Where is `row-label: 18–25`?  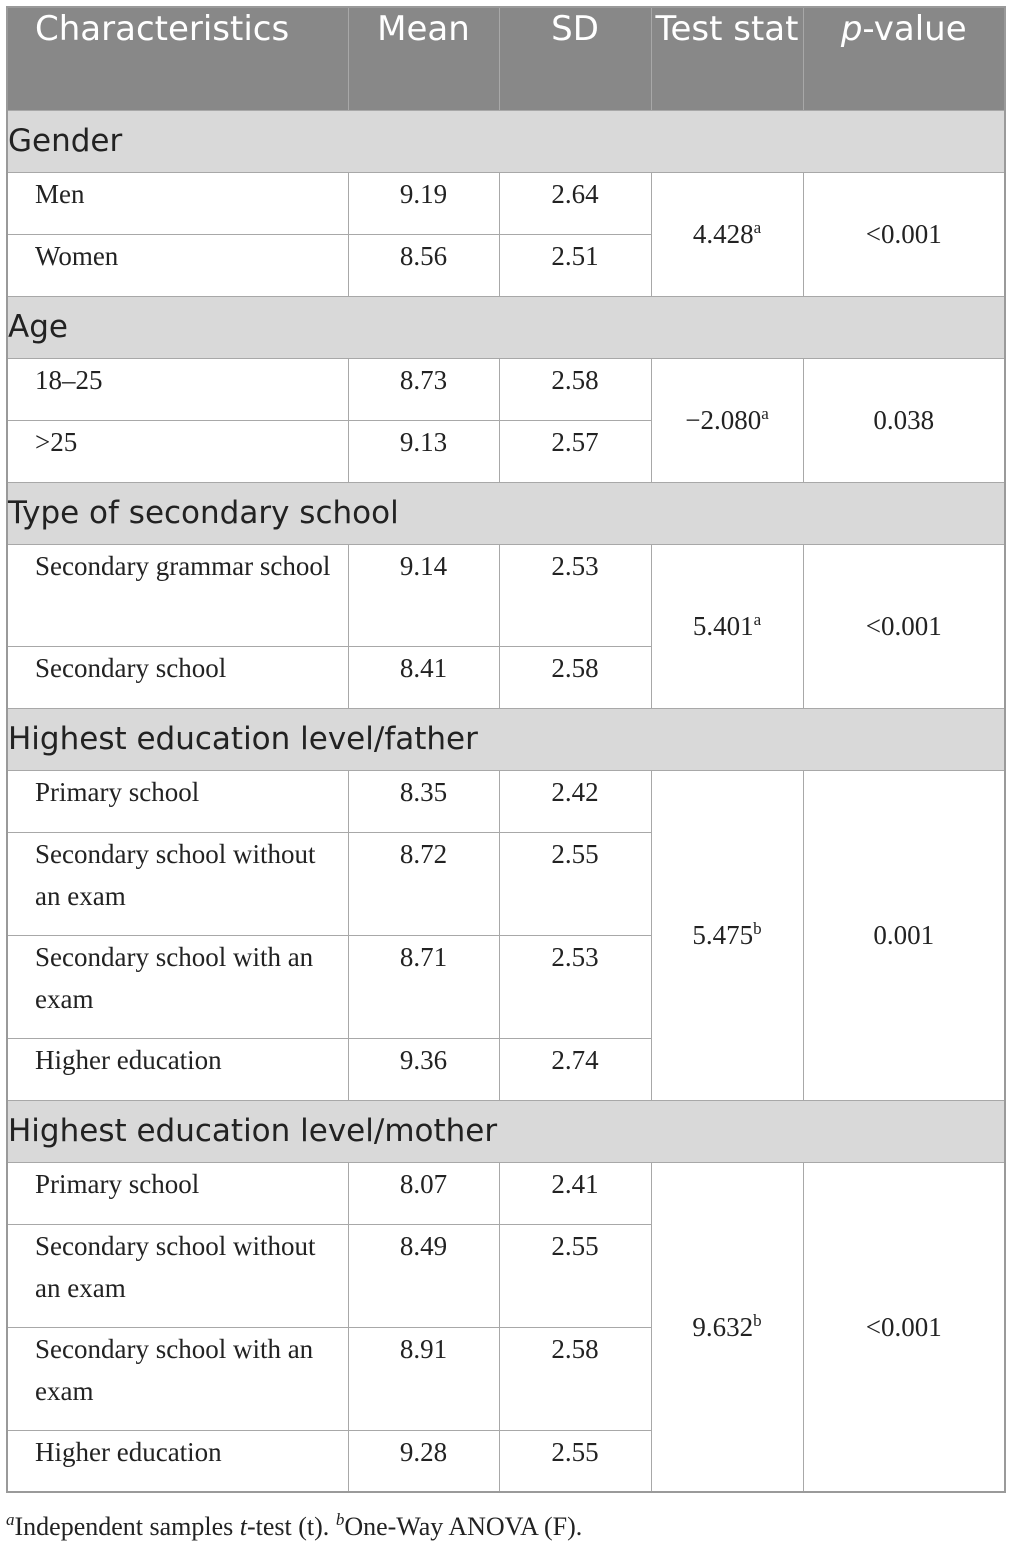 row-label: 18–25 is located at coordinates (177, 389).